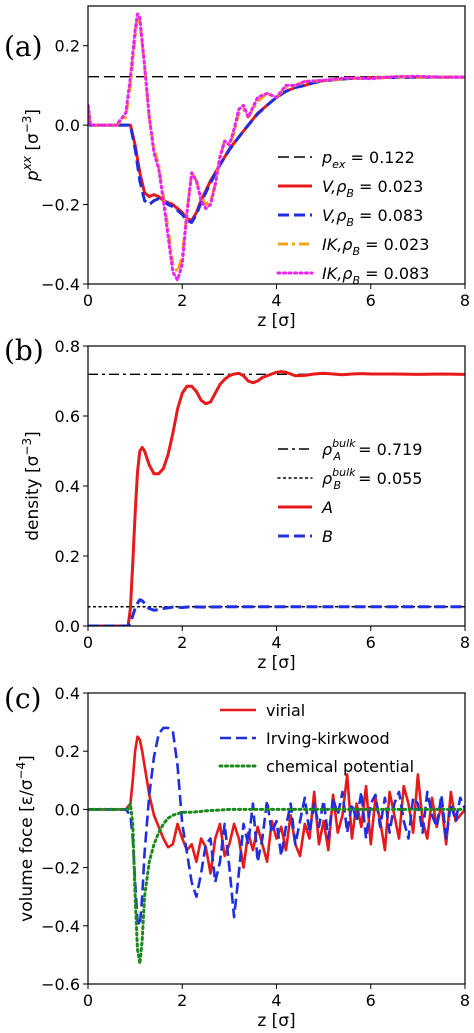 The width and height of the screenshot is (474, 1033). Describe the element at coordinates (372, 450) in the screenshot. I see `legend-label: ρbulk A = 0.719` at that location.